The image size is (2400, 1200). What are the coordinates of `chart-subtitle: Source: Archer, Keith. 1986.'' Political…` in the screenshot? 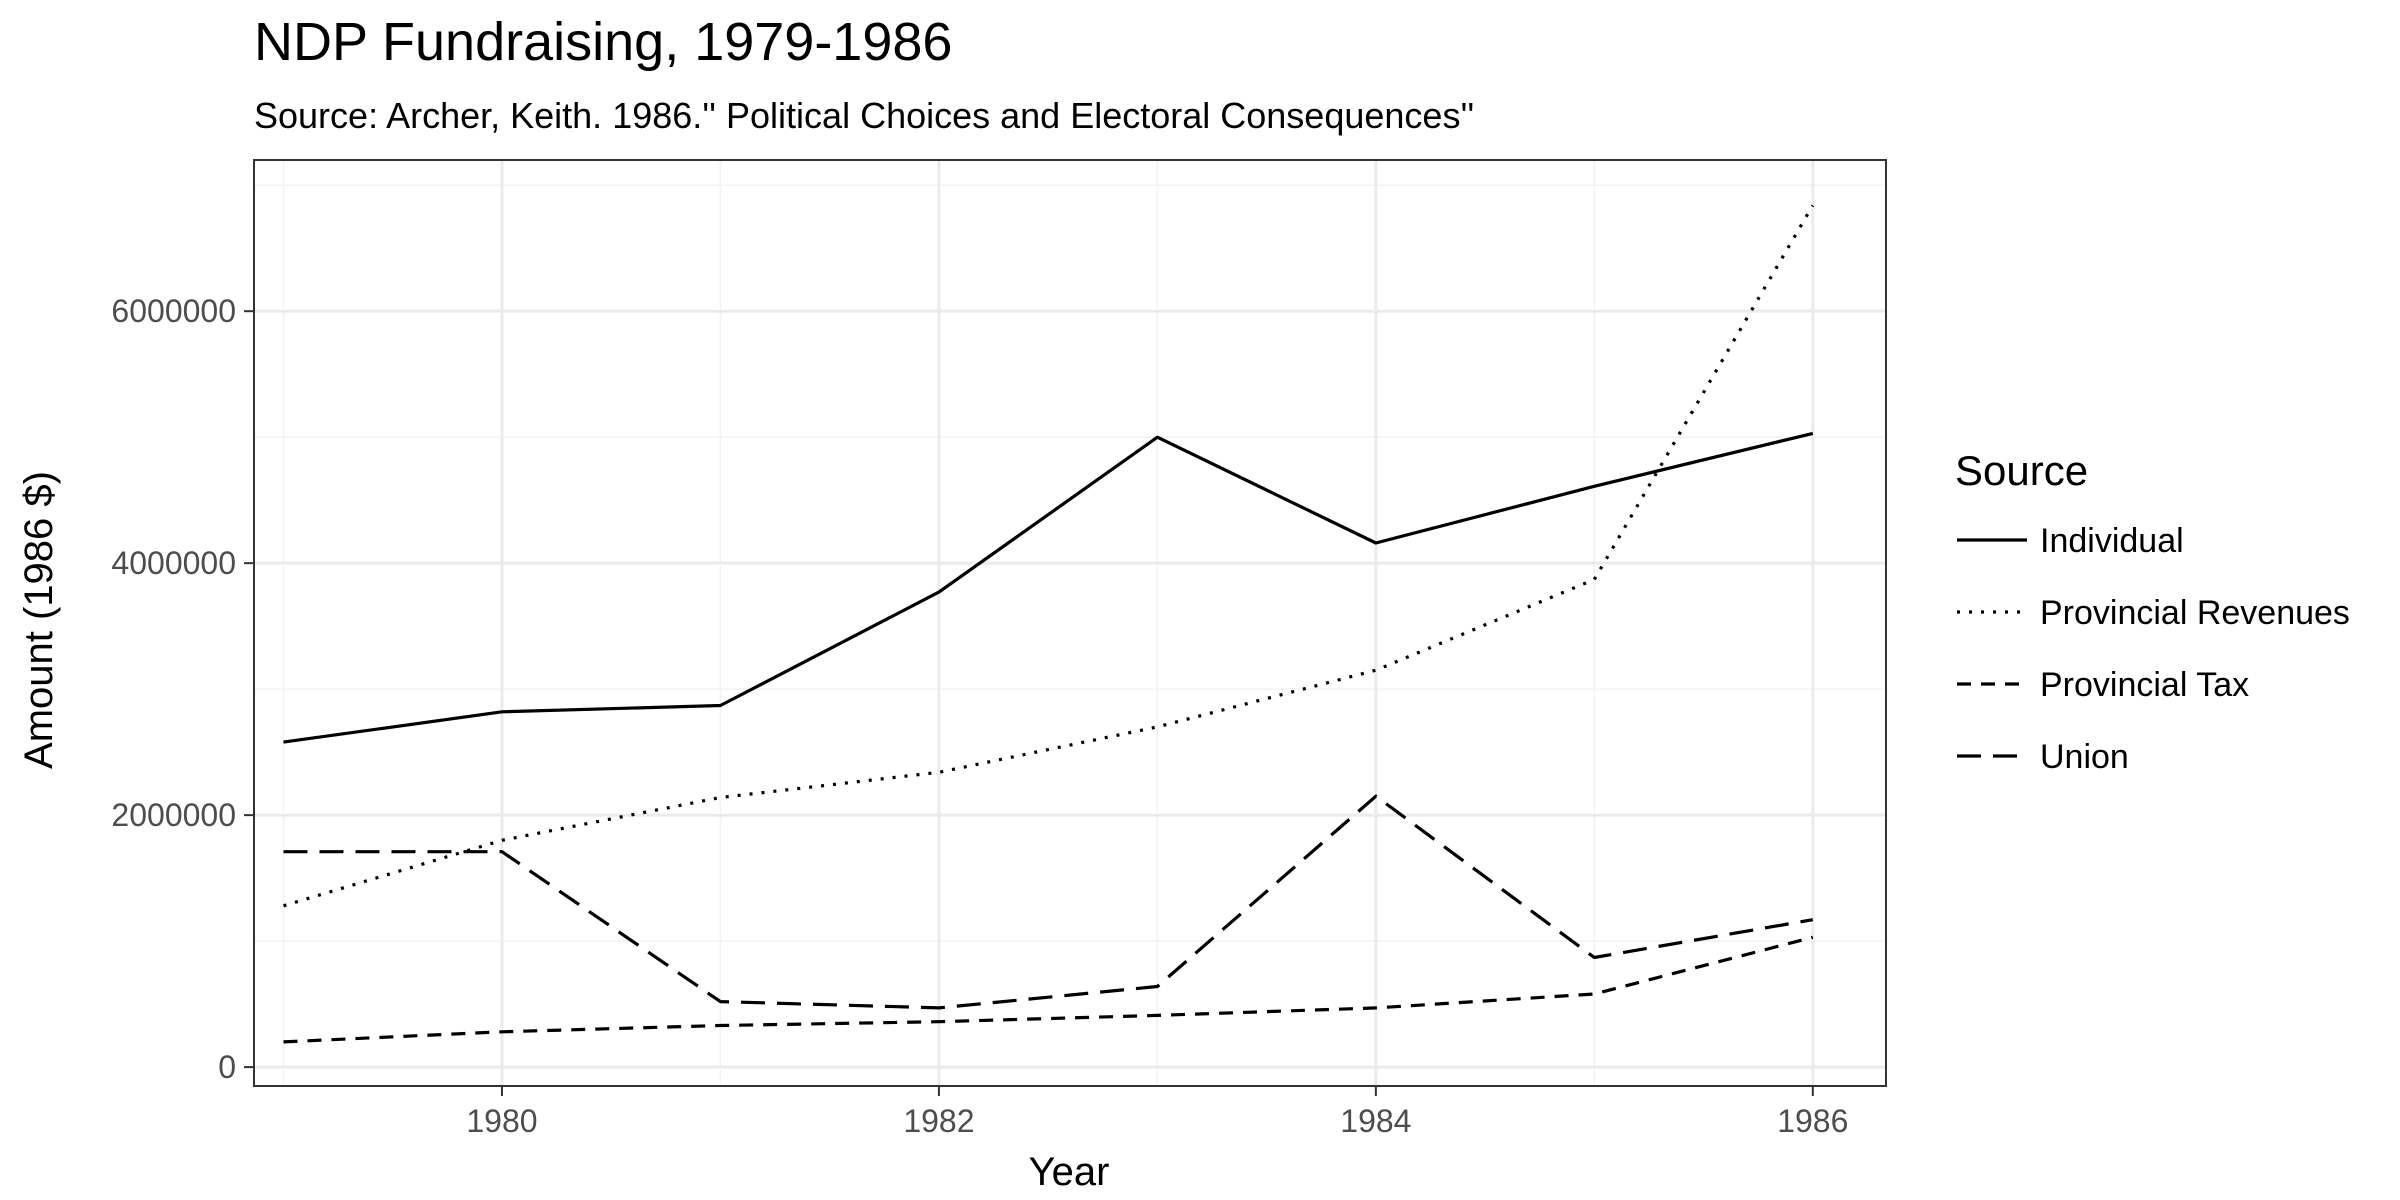 It's located at (864, 115).